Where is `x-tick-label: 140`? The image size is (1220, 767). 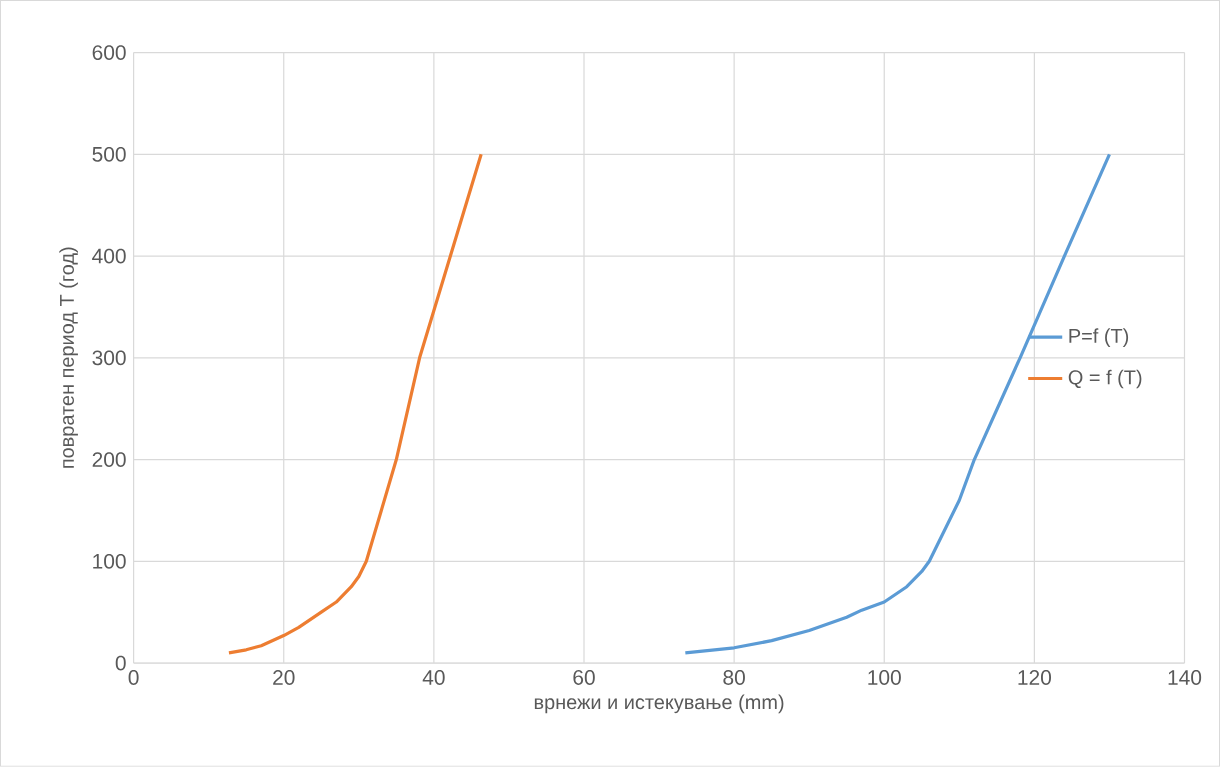 x-tick-label: 140 is located at coordinates (1185, 678).